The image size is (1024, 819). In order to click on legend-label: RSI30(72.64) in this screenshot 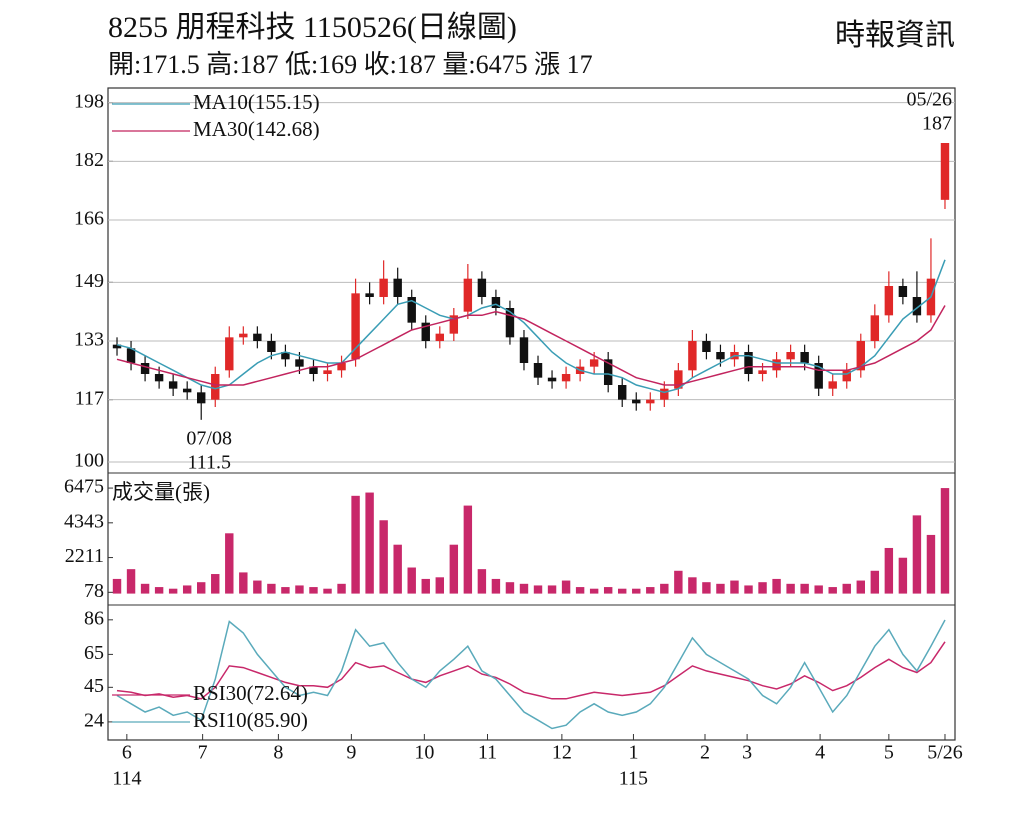, I will do `click(250, 693)`.